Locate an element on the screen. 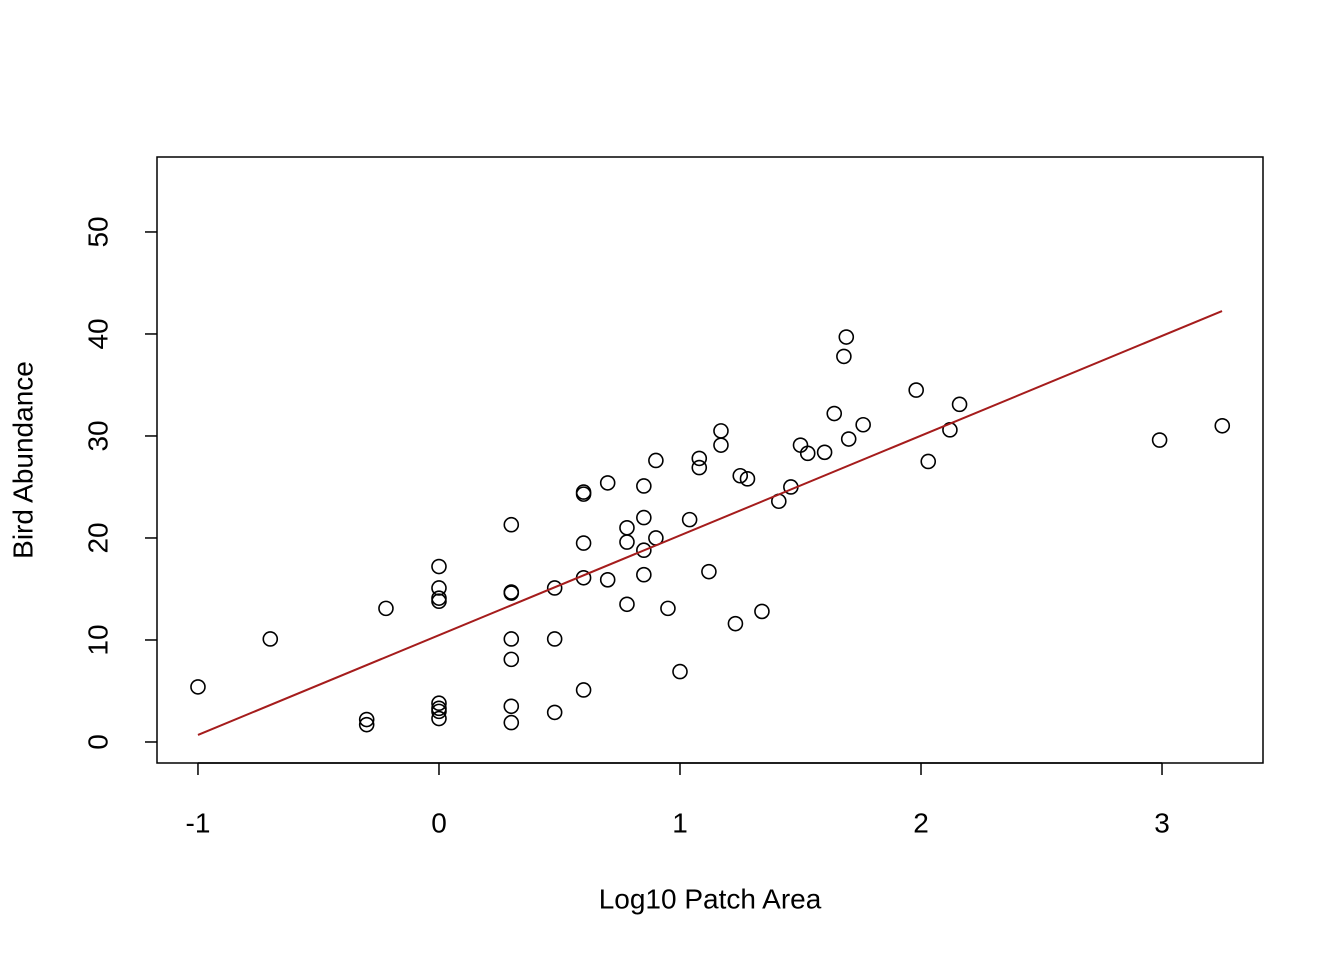 This screenshot has height=960, width=1344. x-axis-label: Log10 Patch Area is located at coordinates (710, 898).